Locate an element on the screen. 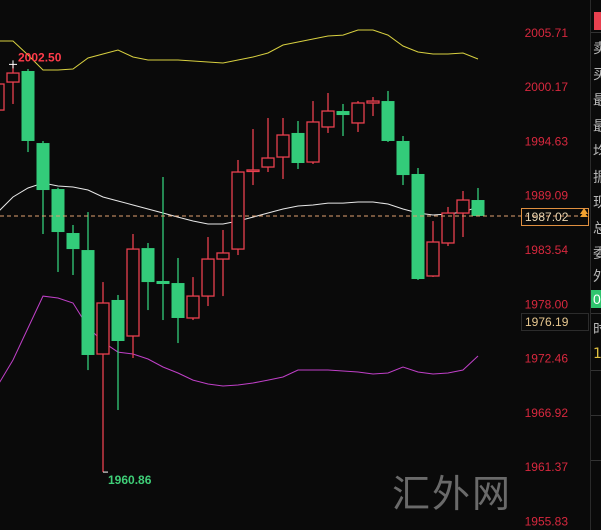 The height and width of the screenshot is (530, 601). quote-side-panel: 卖 买 最 最 均 振 现 总 委 外 0 时 1 is located at coordinates (595, 265).